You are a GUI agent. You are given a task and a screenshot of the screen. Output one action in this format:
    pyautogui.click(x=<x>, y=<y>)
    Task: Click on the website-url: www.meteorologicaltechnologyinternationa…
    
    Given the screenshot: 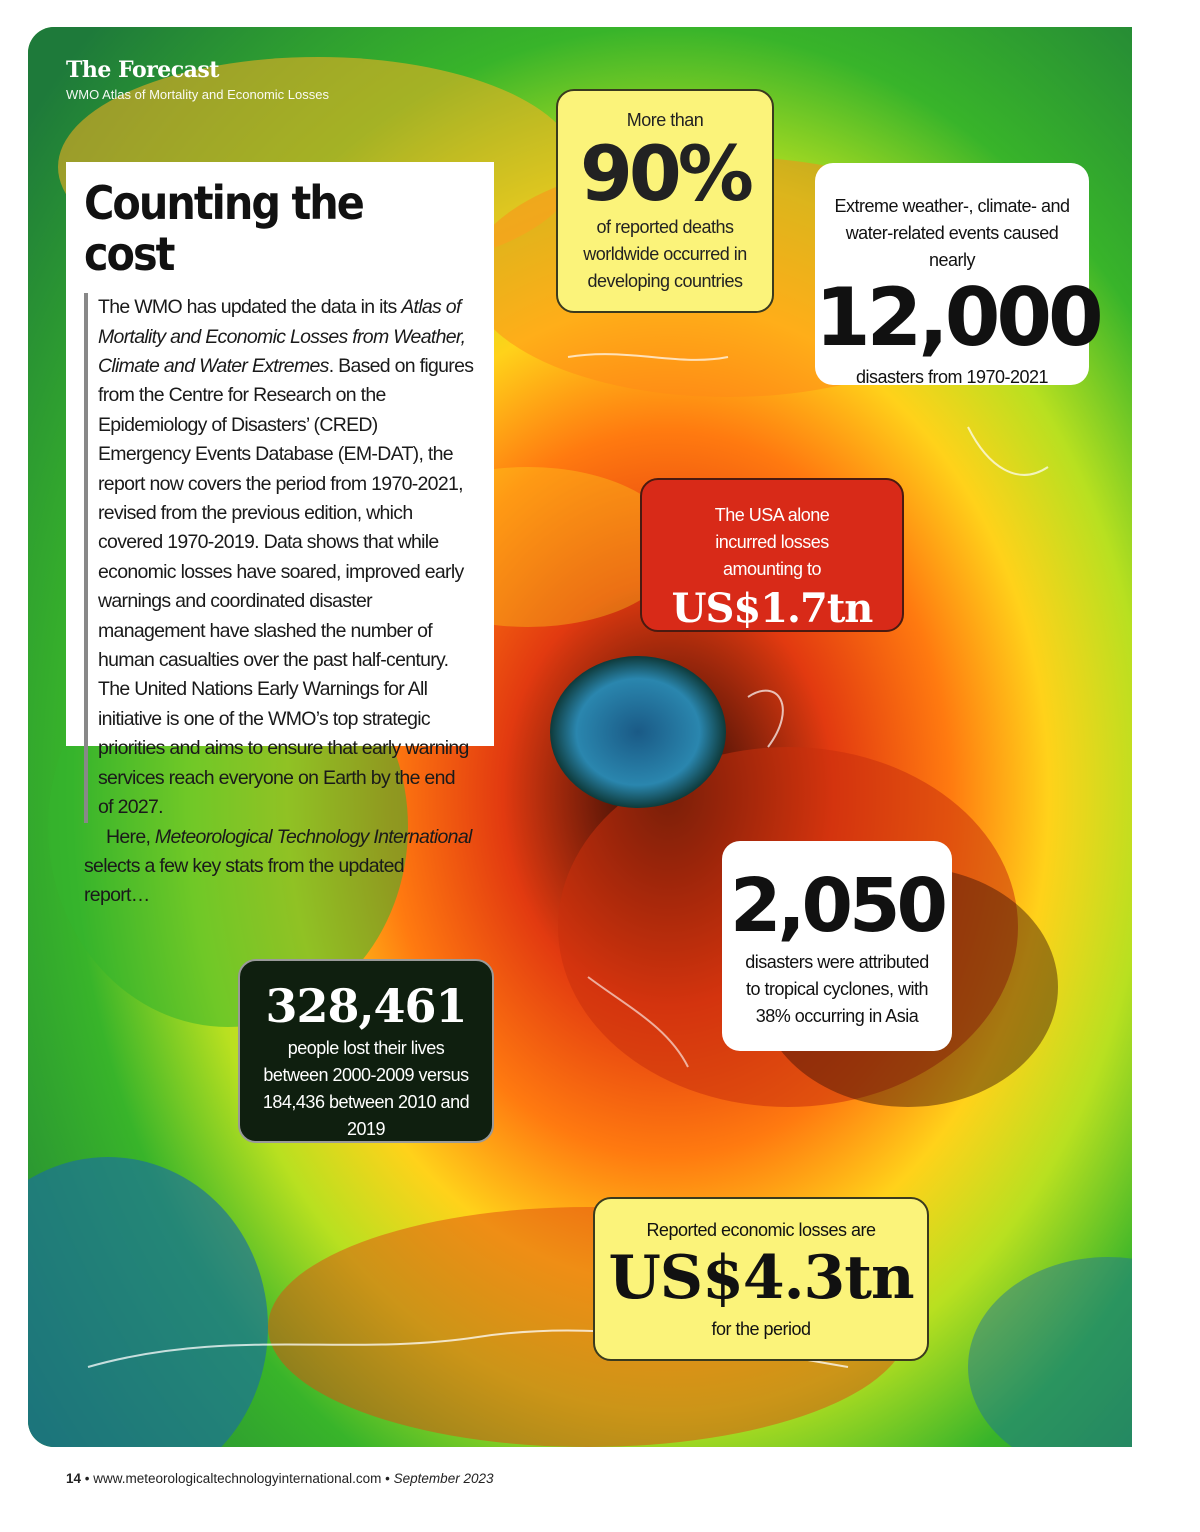 What is the action you would take?
    pyautogui.click(x=237, y=1478)
    